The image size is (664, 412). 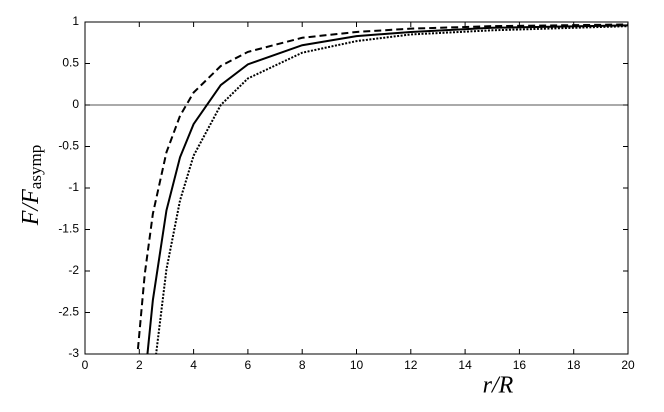 What do you see at coordinates (411, 365) in the screenshot?
I see `x-tick-label: 12` at bounding box center [411, 365].